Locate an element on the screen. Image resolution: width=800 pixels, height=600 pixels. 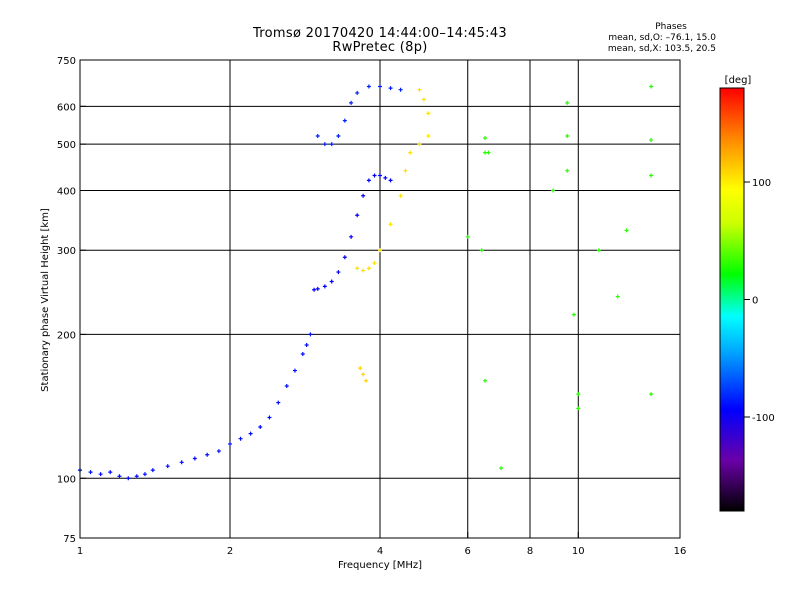
x-axis-ticks: 1 2 4 6 8 10 16 is located at coordinates (381, 544).